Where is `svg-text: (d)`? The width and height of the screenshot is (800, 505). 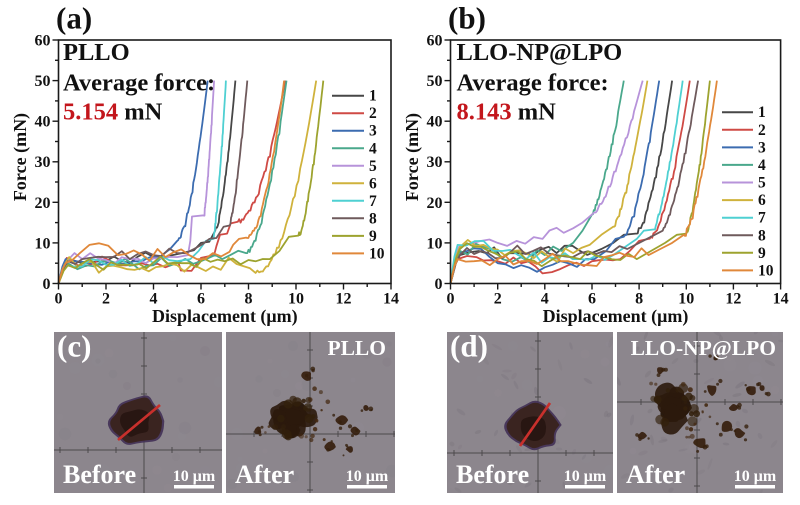
svg-text: (d) is located at coordinates (469, 346).